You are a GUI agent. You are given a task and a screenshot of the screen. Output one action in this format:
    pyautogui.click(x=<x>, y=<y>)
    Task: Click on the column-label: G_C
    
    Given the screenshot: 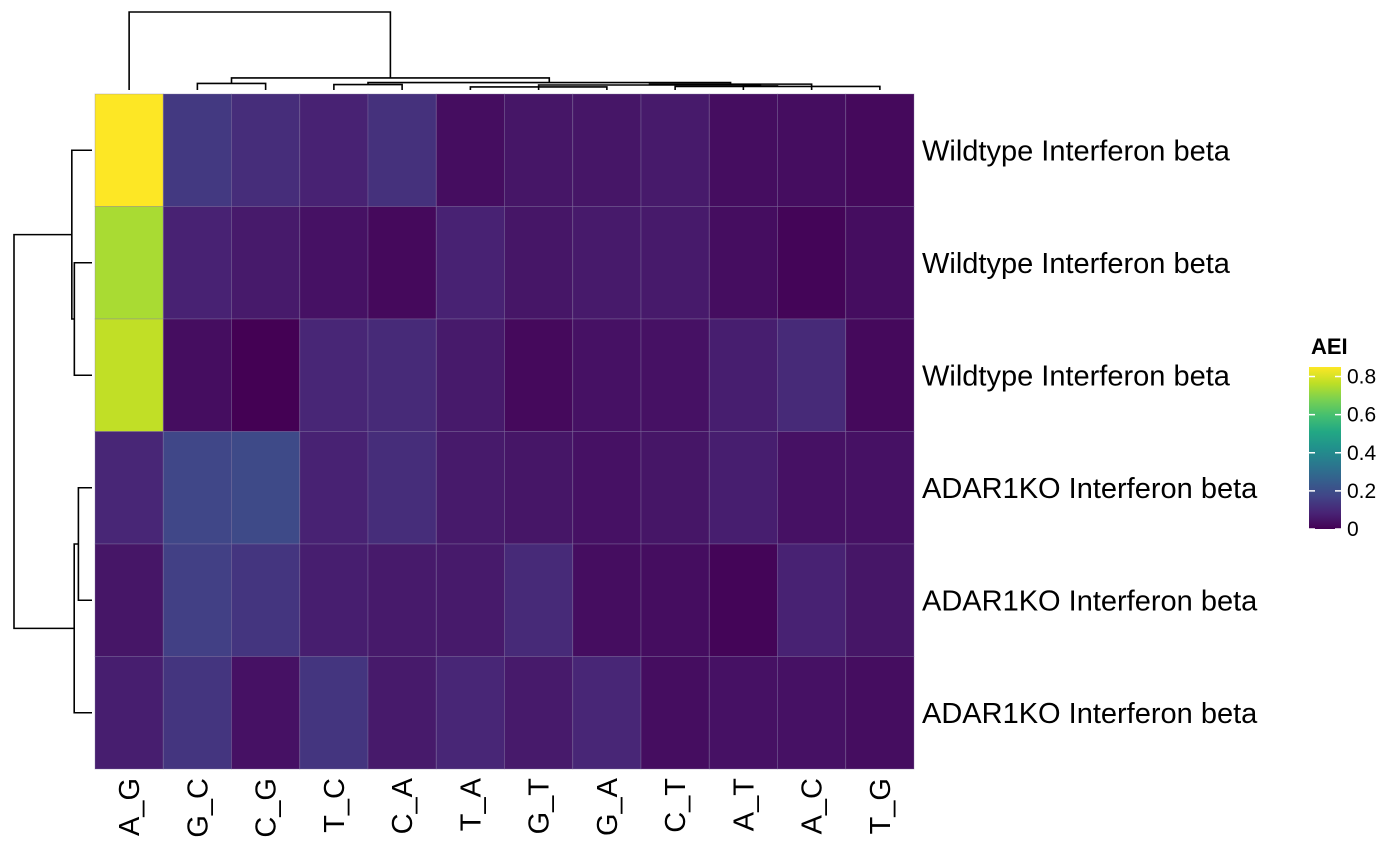 What is the action you would take?
    pyautogui.click(x=198, y=808)
    